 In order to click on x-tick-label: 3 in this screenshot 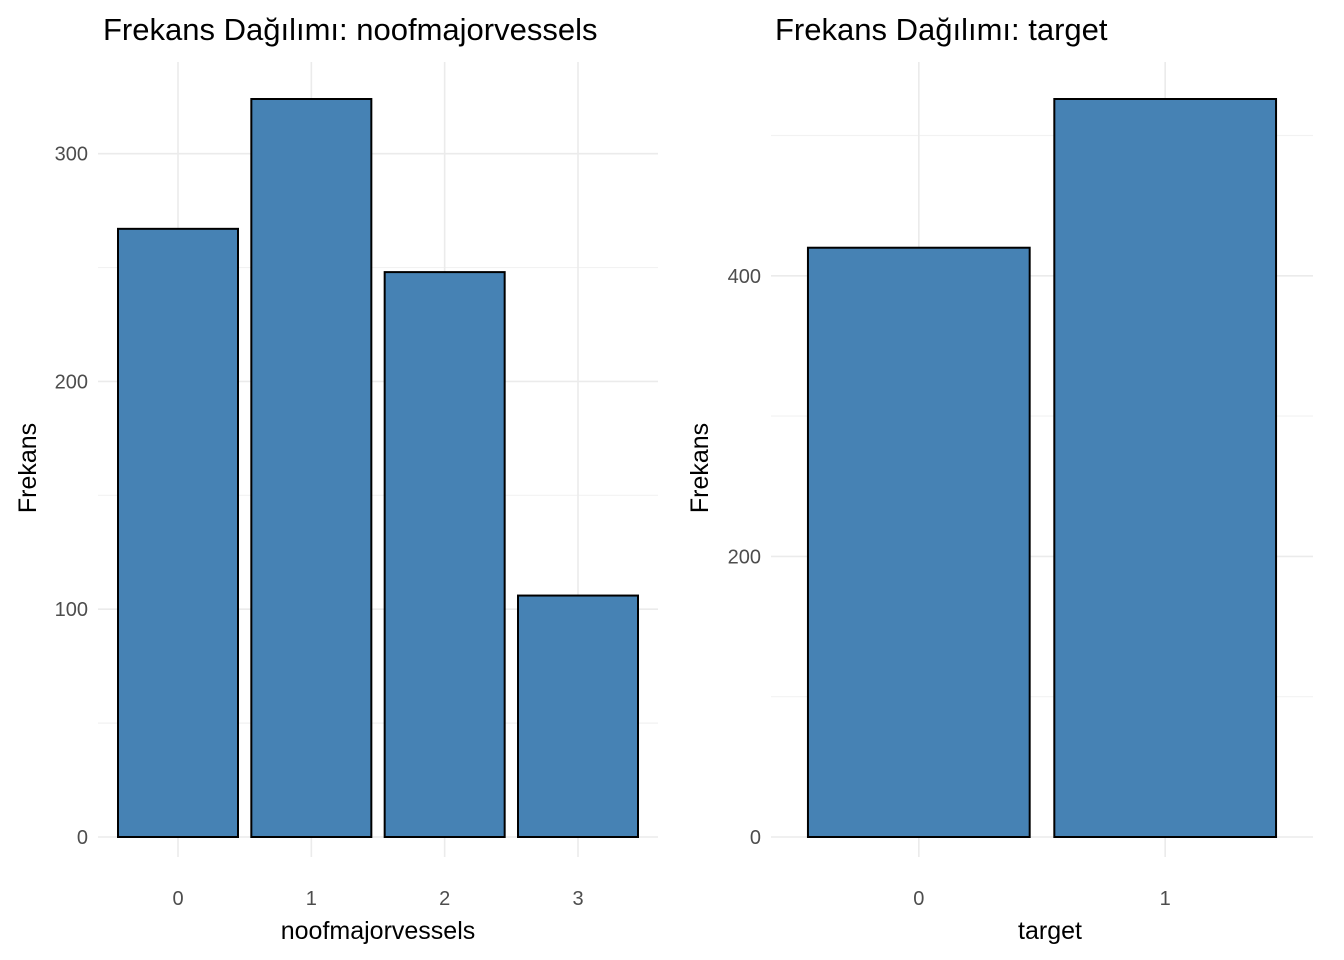, I will do `click(577, 899)`.